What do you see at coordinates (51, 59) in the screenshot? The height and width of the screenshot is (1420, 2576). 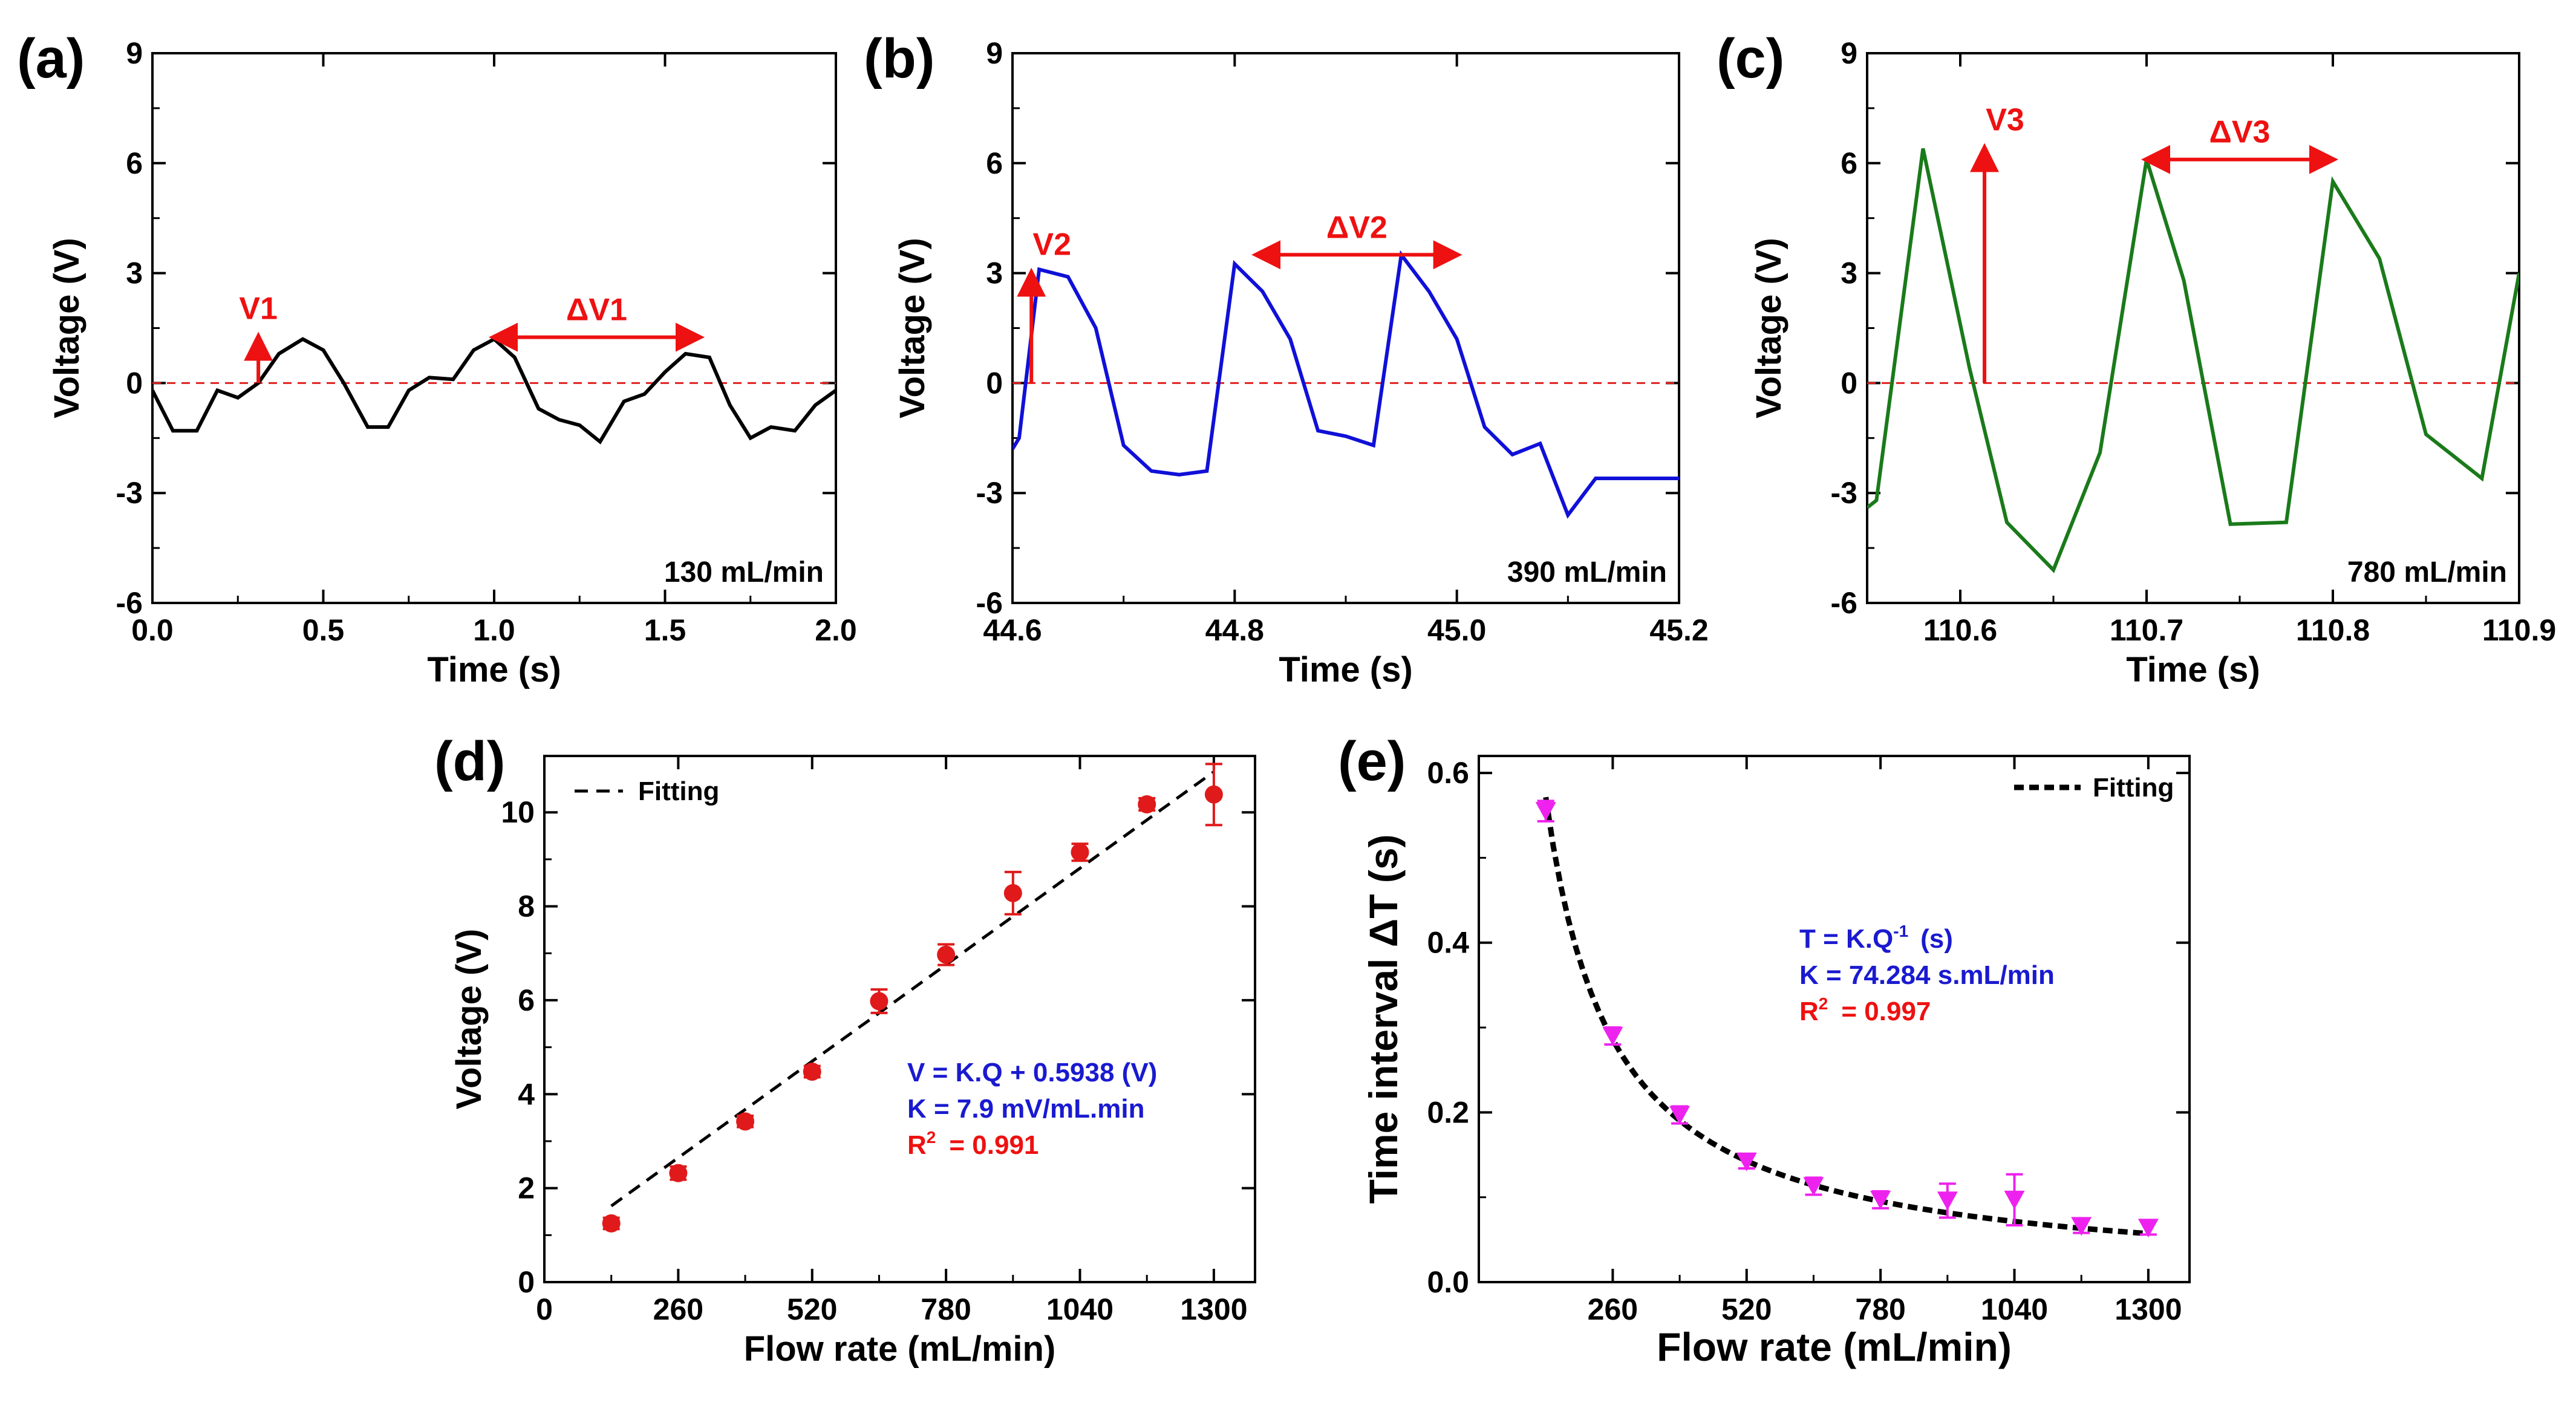 I see `panel-label: (a)` at bounding box center [51, 59].